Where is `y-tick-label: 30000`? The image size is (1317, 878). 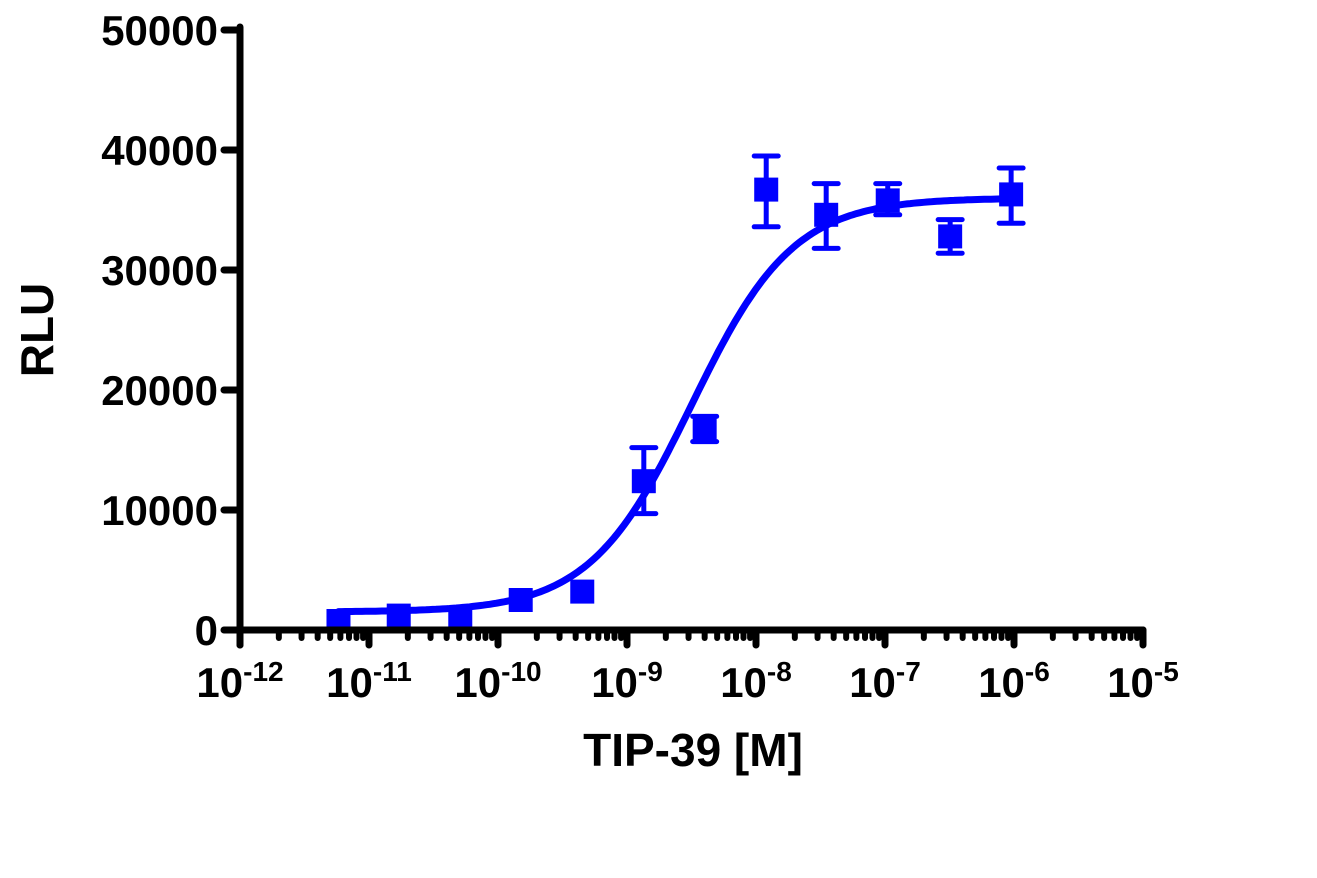
y-tick-label: 30000 is located at coordinates (159, 270).